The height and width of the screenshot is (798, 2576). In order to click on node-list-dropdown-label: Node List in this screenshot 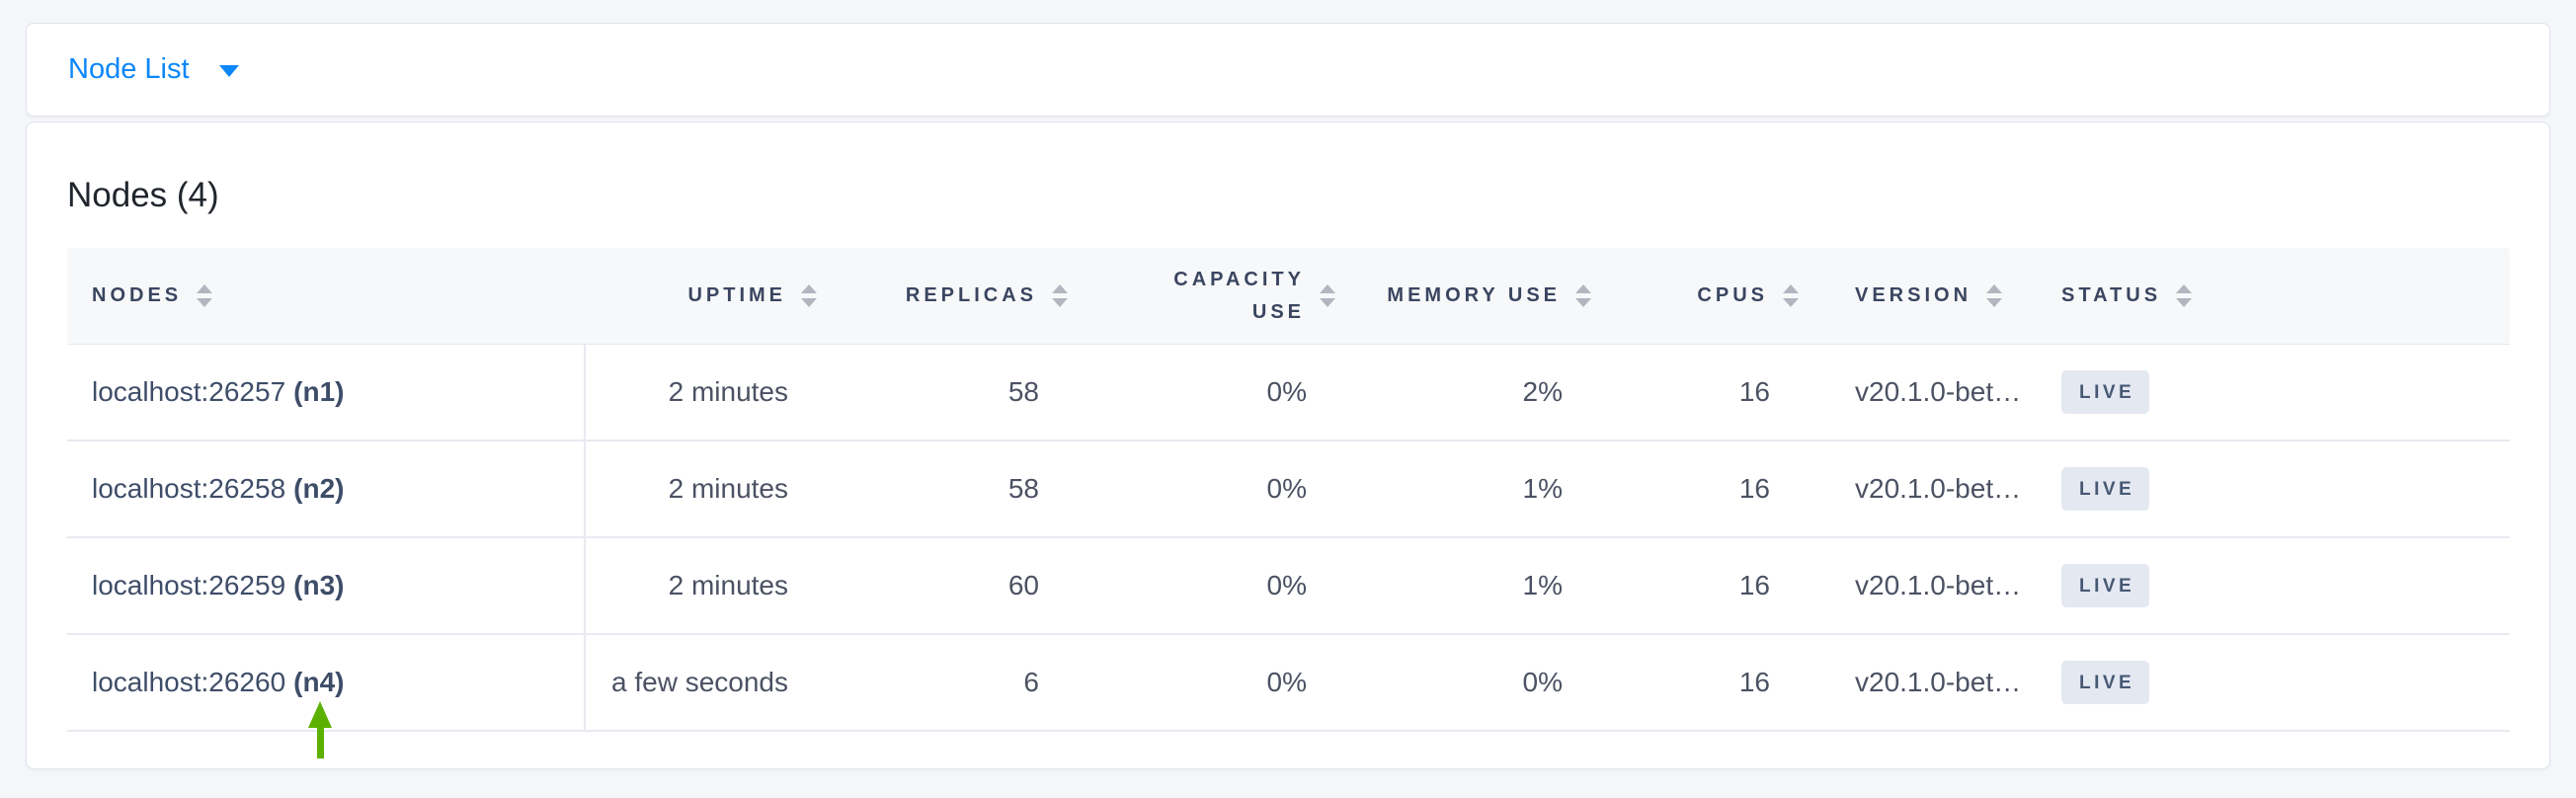, I will do `click(129, 69)`.